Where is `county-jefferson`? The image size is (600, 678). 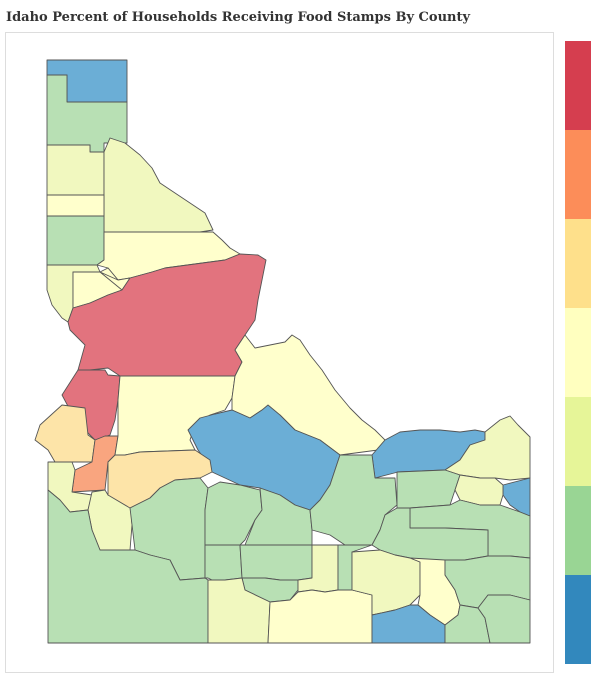
county-jefferson is located at coordinates (479, 490).